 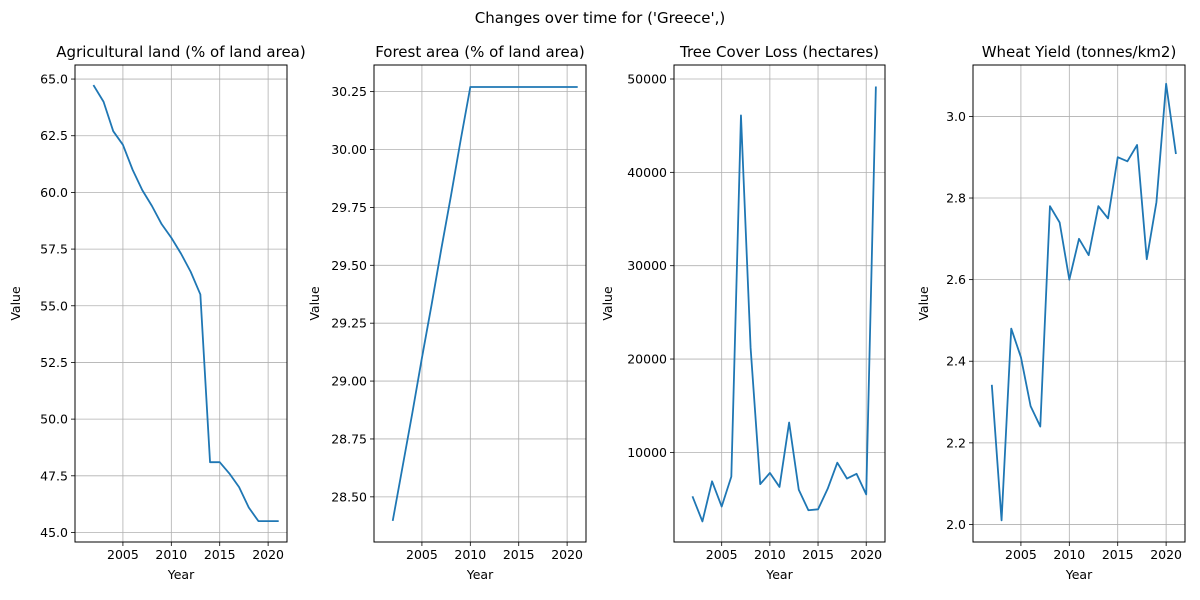 What do you see at coordinates (349, 265) in the screenshot?
I see `y-tick-label: 29.50` at bounding box center [349, 265].